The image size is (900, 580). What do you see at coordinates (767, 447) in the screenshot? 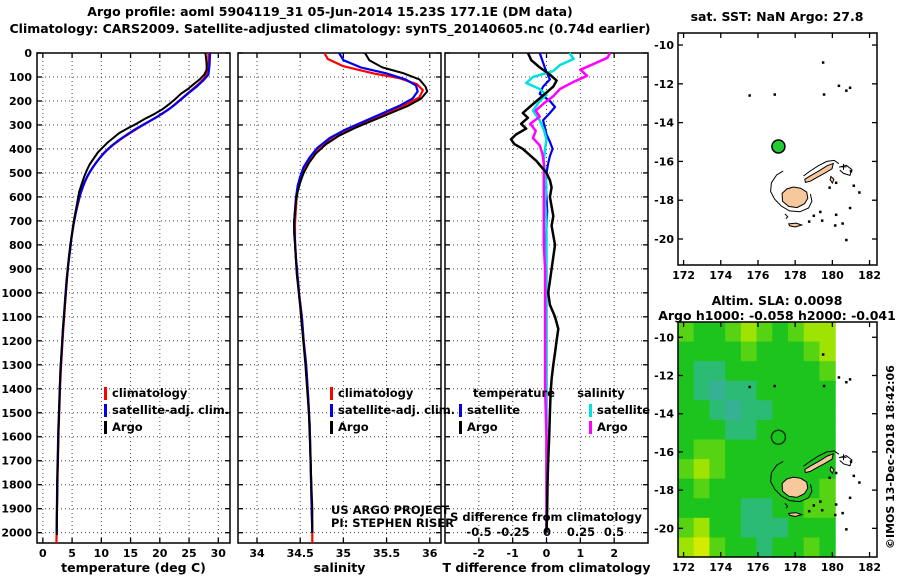
I see `sla-map: 172 174 176 178 180 182 -10 -12 -14 -16 -18 -20` at bounding box center [767, 447].